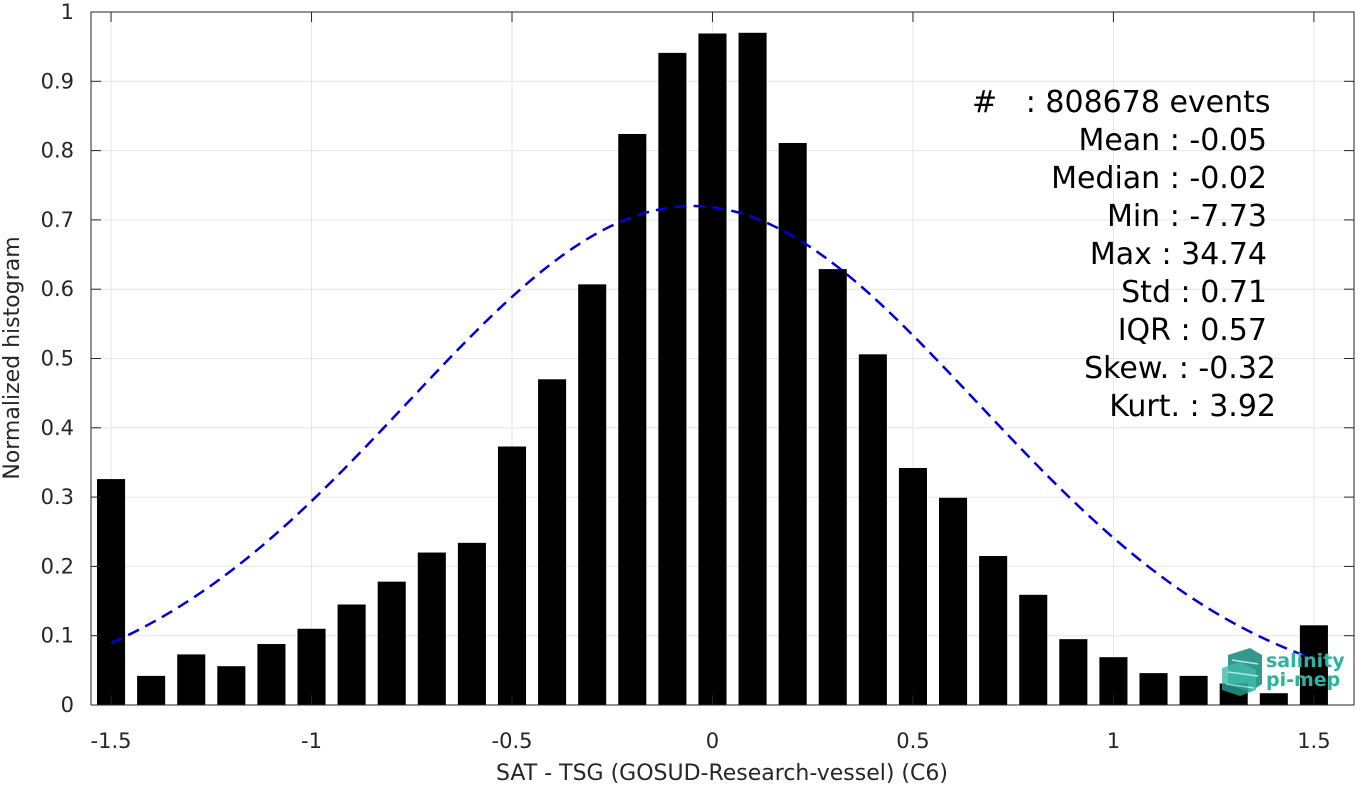 The width and height of the screenshot is (1367, 785). What do you see at coordinates (1313, 741) in the screenshot?
I see `x-tick-label: 1.5` at bounding box center [1313, 741].